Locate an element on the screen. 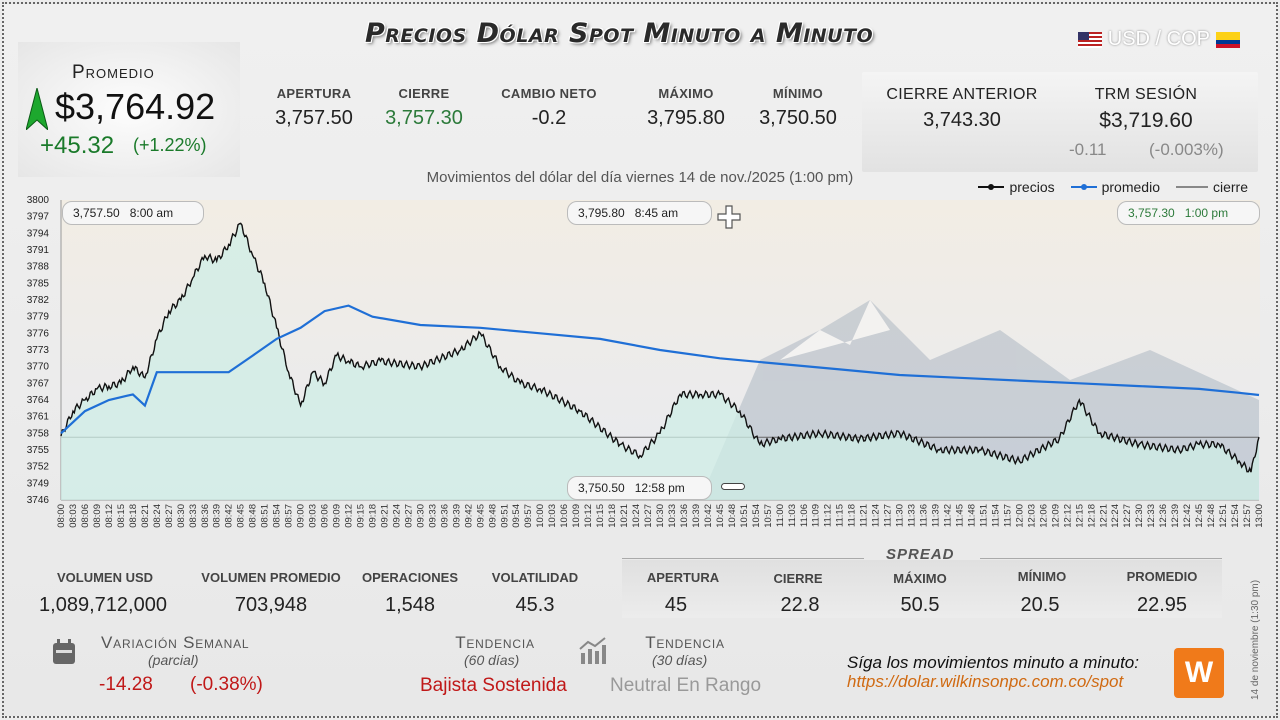 This screenshot has height=720, width=1280. x-tick-label: 11:57 is located at coordinates (1007, 515).